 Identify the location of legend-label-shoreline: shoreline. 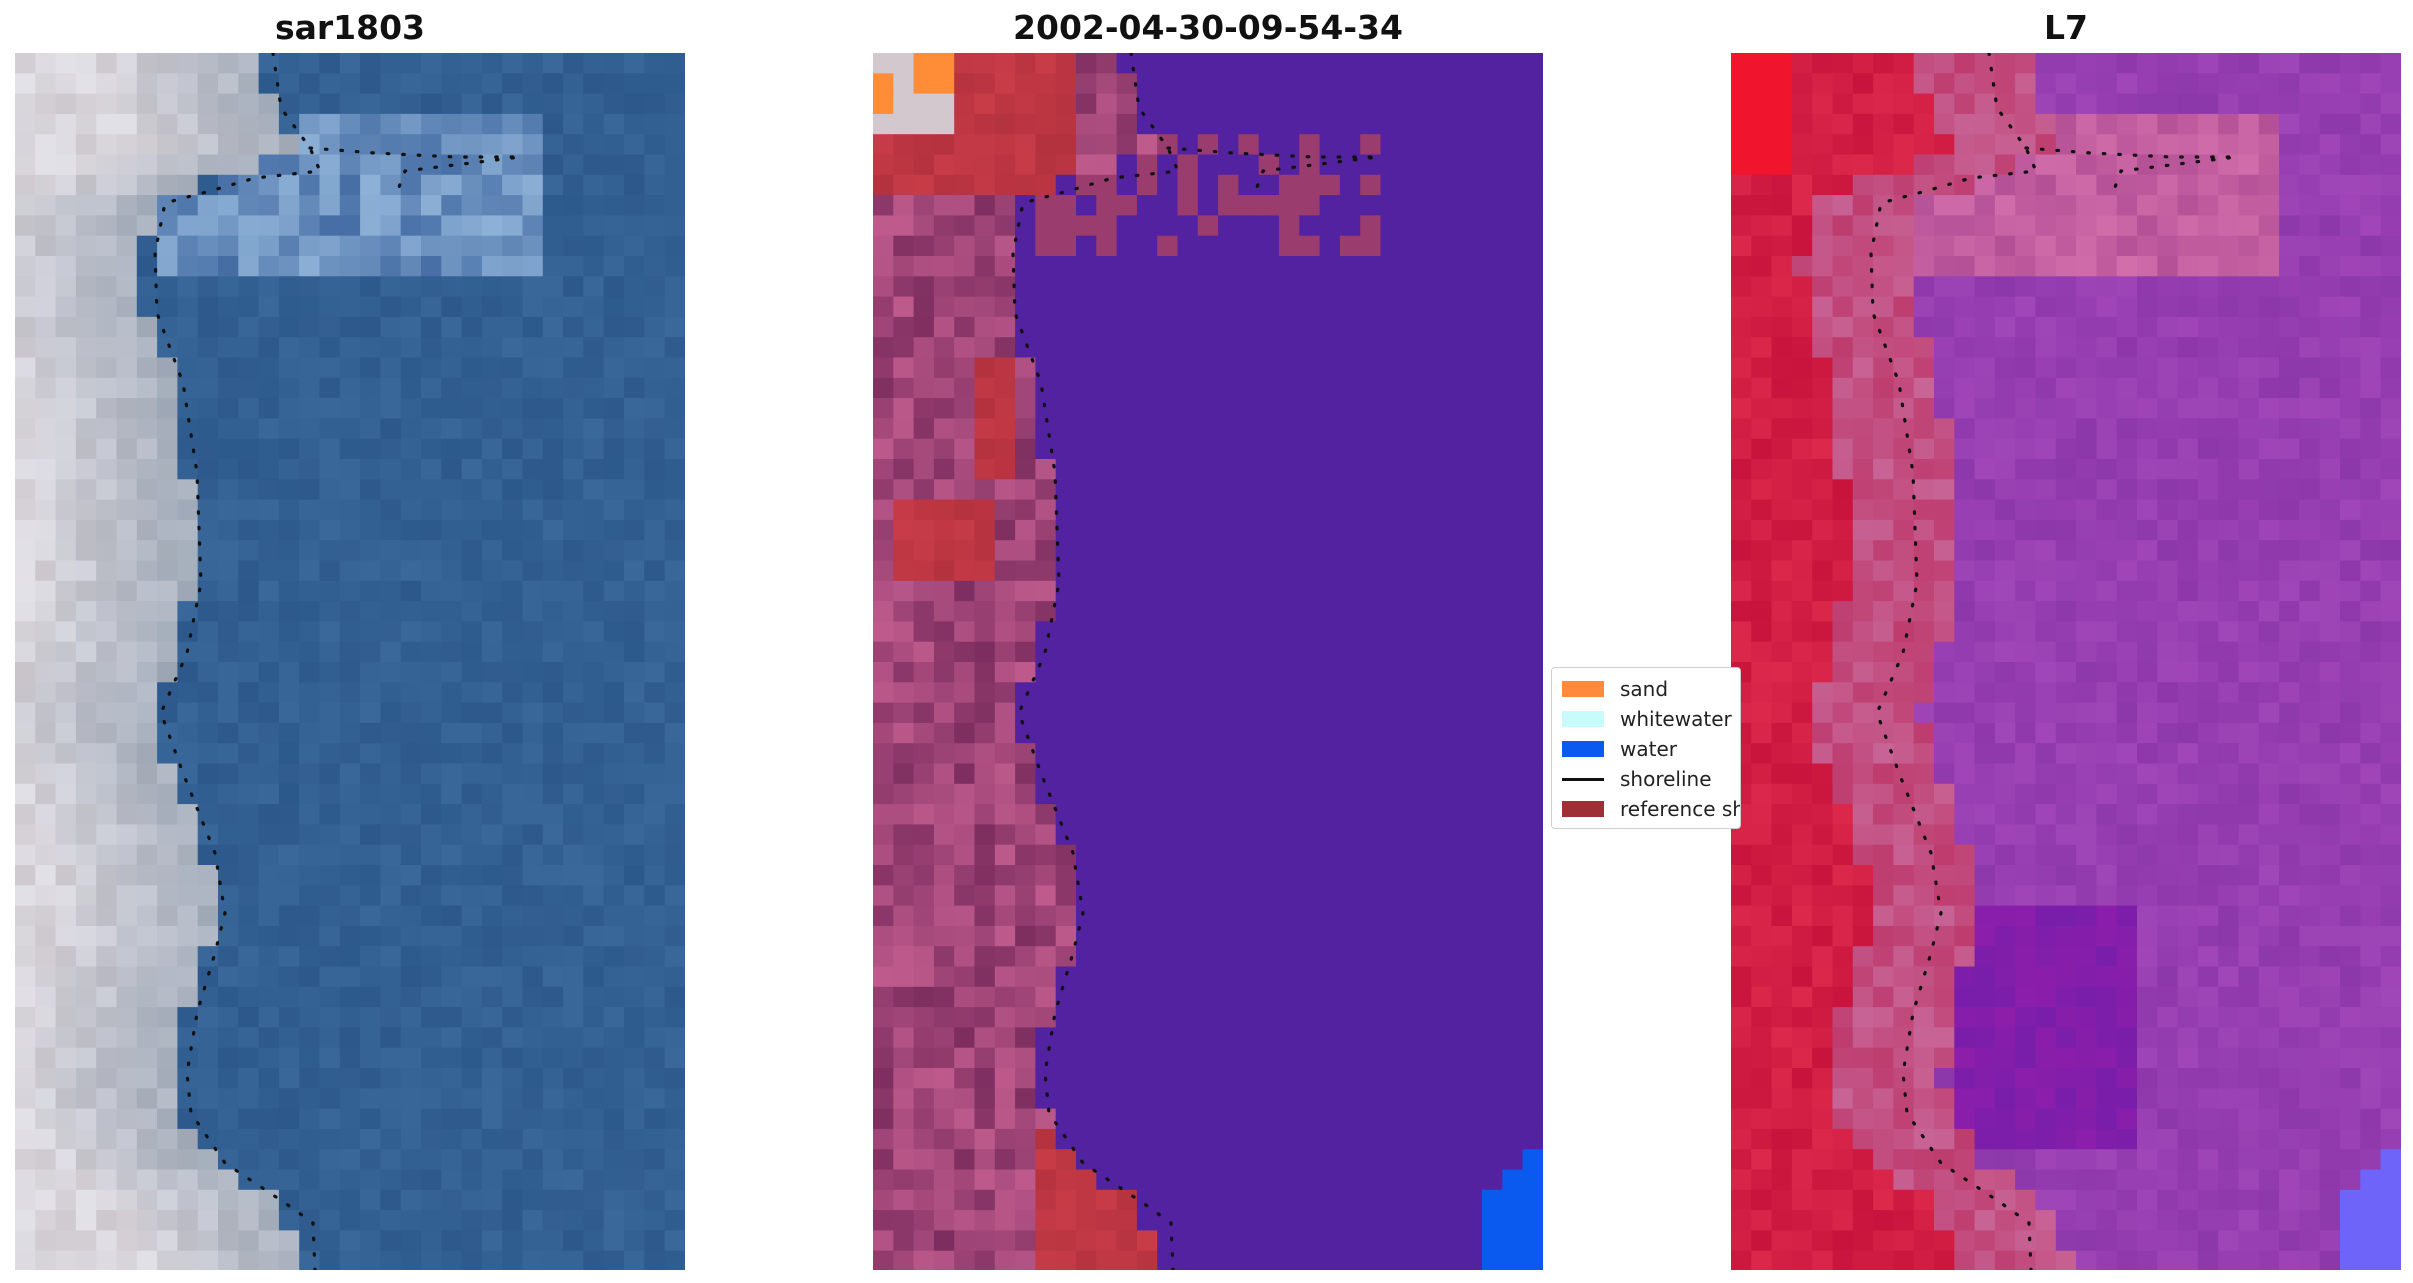
(1666, 779).